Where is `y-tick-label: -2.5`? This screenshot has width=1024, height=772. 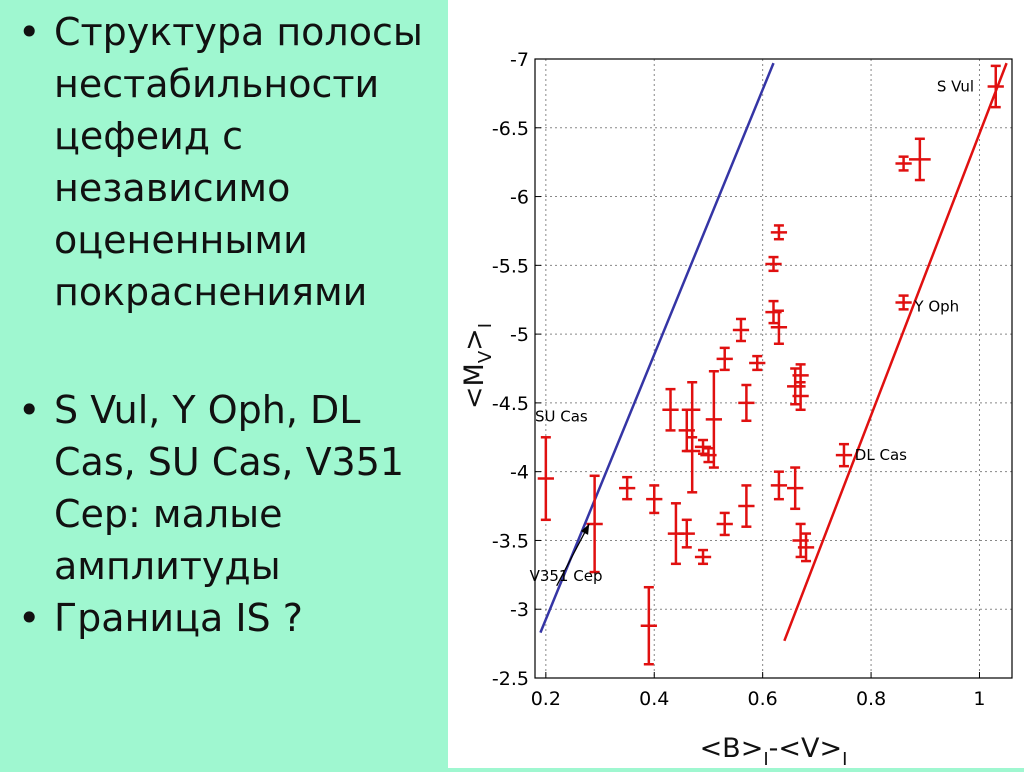
y-tick-label: -2.5 is located at coordinates (510, 679).